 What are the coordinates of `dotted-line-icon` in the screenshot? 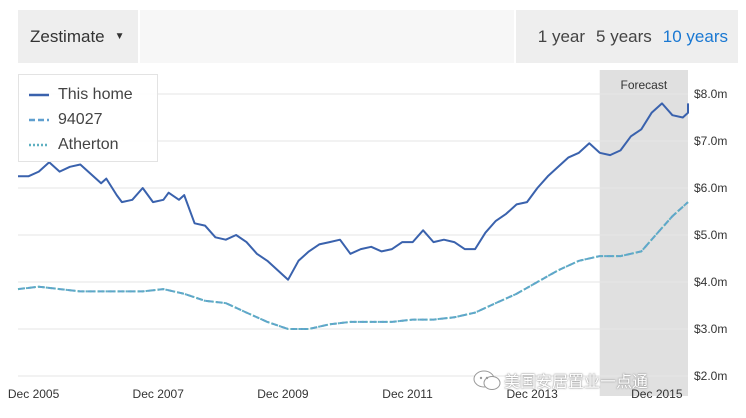 It's located at (39, 145).